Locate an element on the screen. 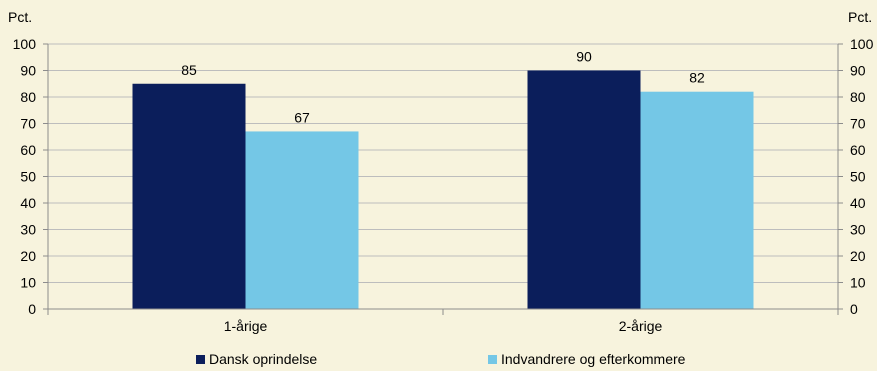 Image resolution: width=877 pixels, height=371 pixels. y-tick-label-left: 50 is located at coordinates (28, 177).